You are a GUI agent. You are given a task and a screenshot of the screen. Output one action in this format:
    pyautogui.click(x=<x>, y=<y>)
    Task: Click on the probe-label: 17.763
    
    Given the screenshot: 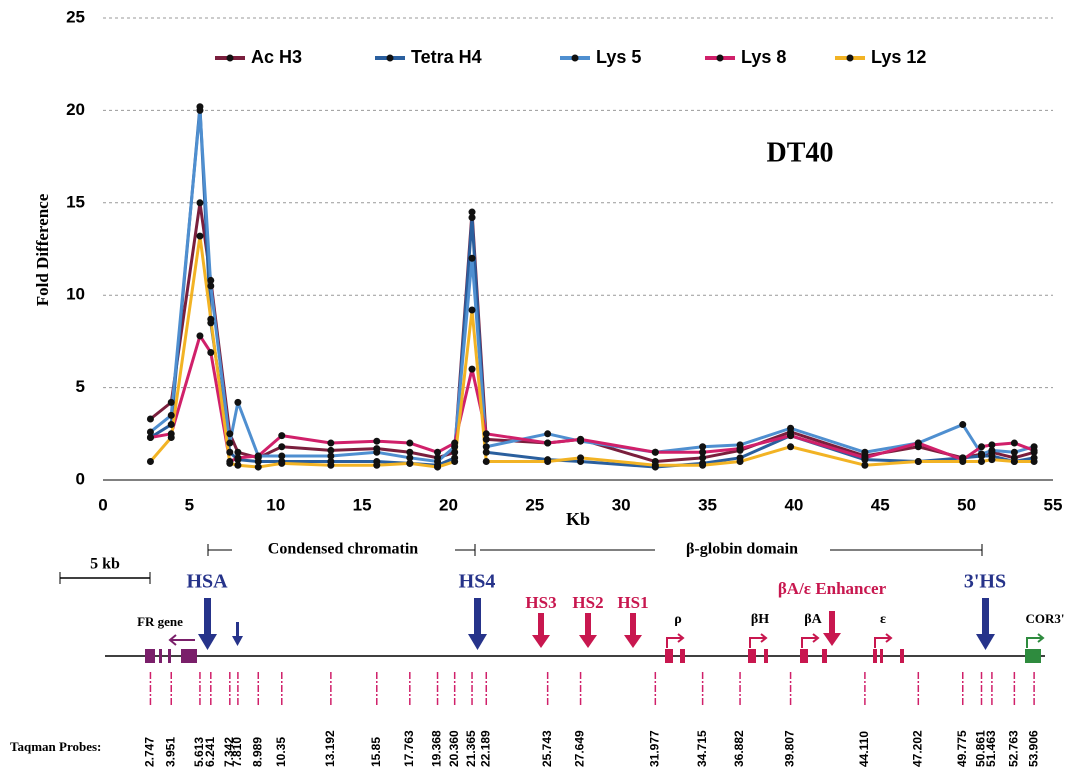 What is the action you would take?
    pyautogui.click(x=409, y=748)
    